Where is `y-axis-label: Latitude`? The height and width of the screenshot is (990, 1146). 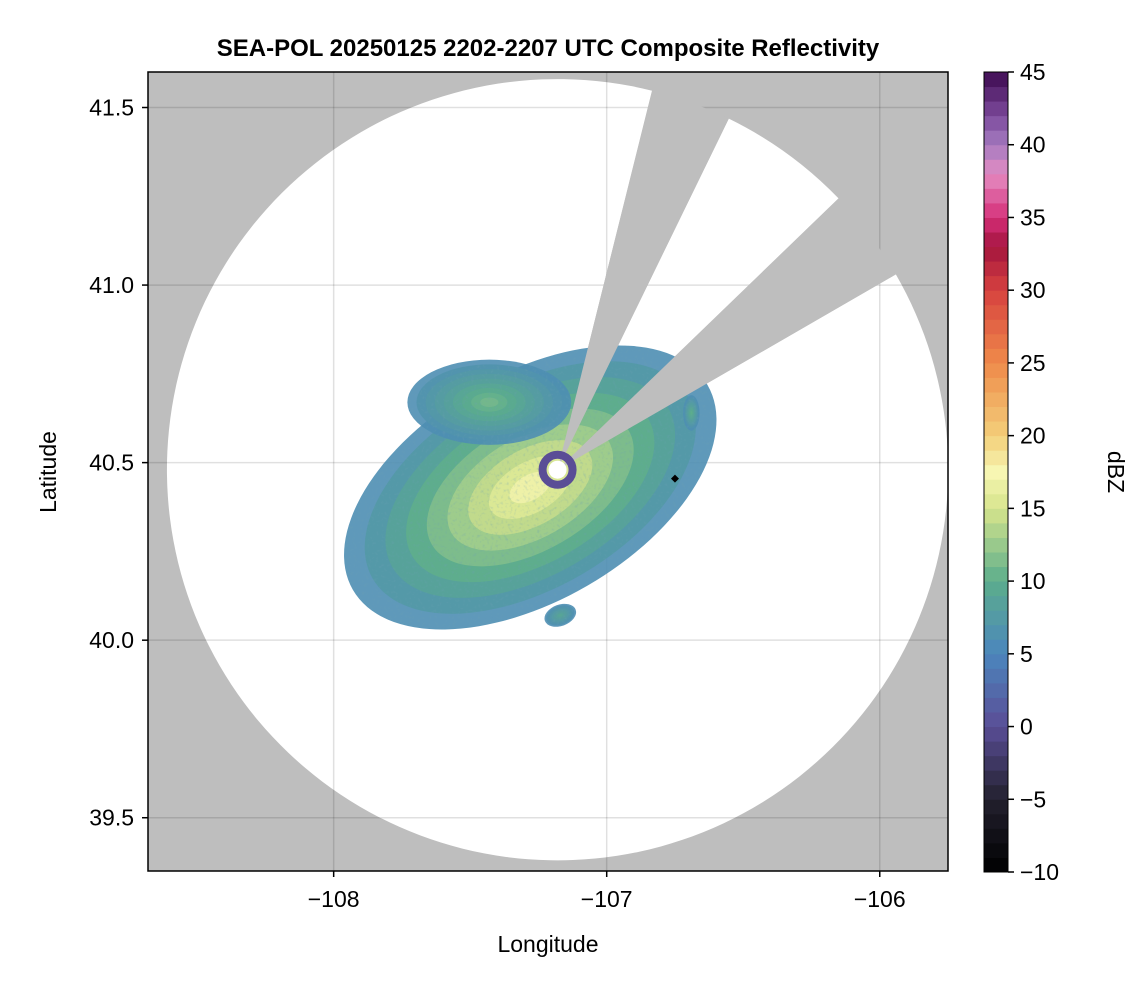
y-axis-label: Latitude is located at coordinates (48, 472).